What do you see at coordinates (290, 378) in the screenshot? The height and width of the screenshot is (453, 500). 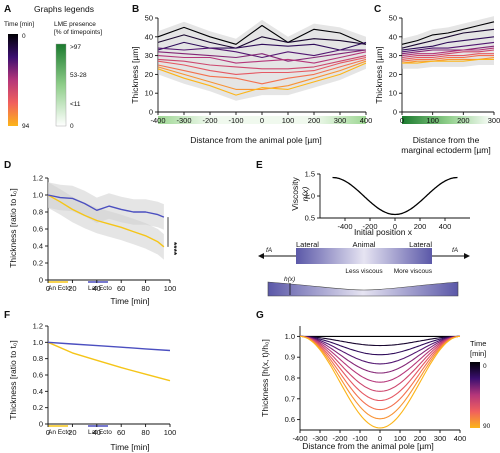 I see `chart5-ytick-label: 0.8` at bounding box center [290, 378].